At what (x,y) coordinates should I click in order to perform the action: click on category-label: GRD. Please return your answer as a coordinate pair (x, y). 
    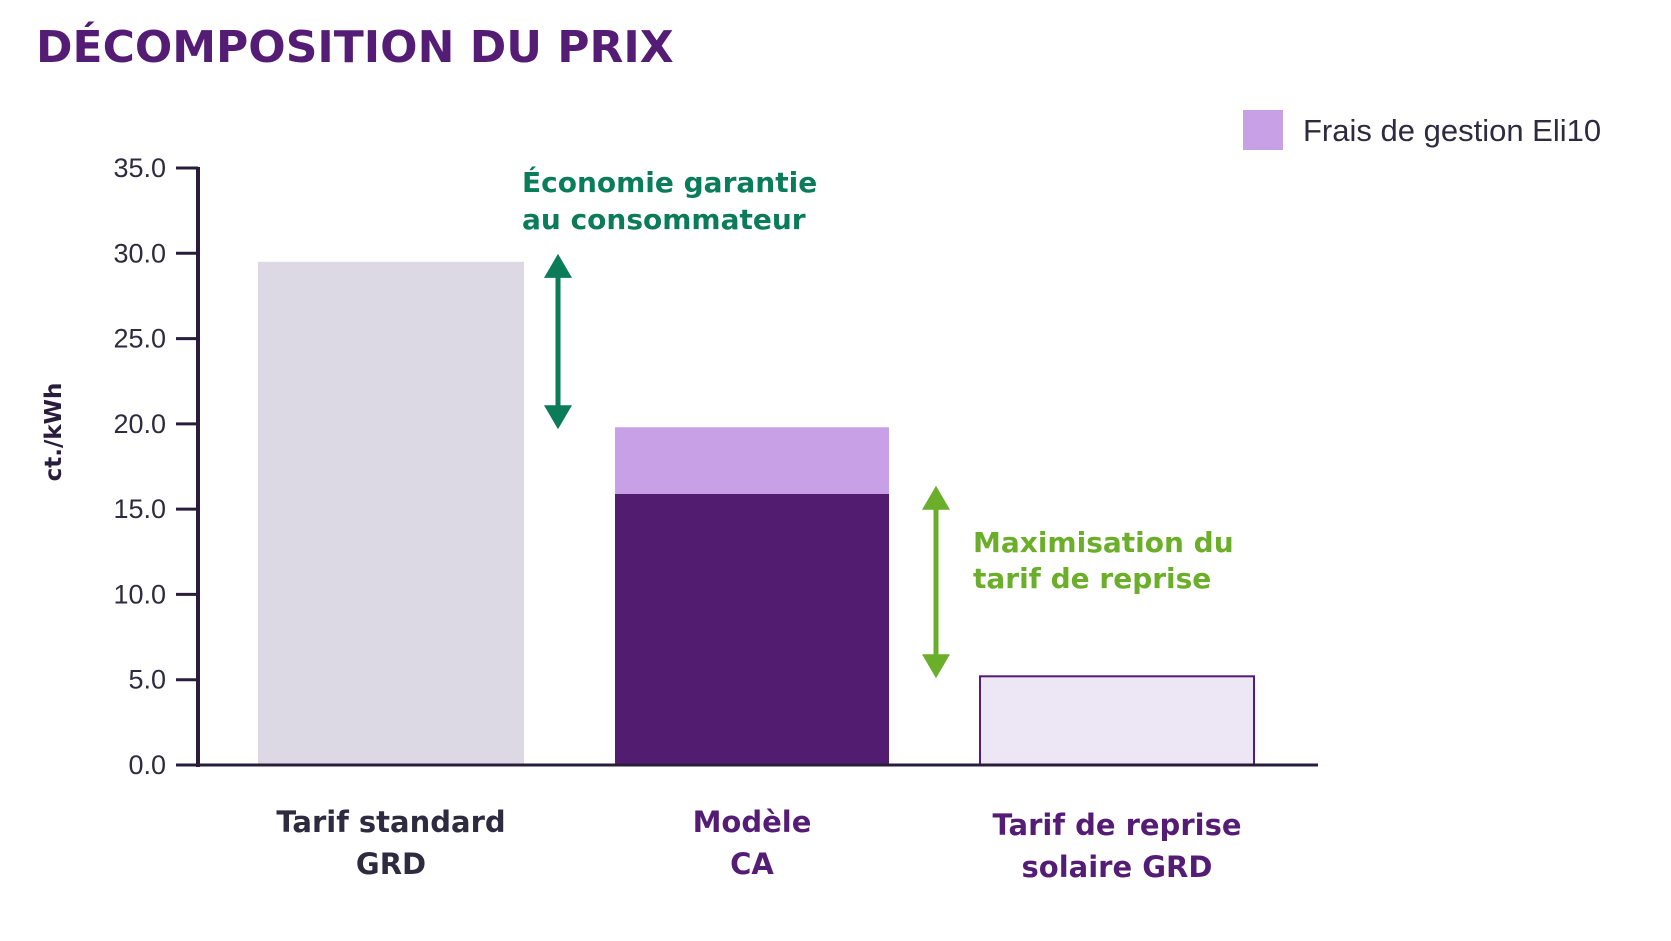
    Looking at the image, I should click on (391, 864).